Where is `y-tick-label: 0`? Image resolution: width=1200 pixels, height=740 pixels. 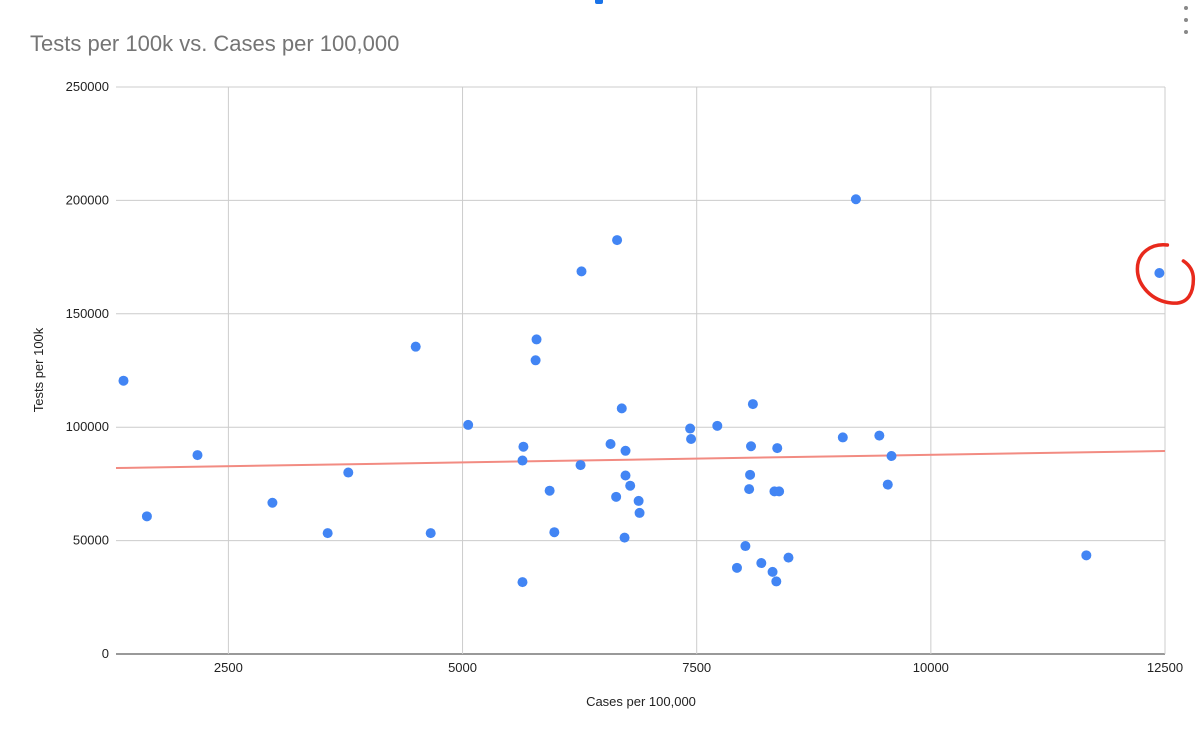 y-tick-label: 0 is located at coordinates (105, 653).